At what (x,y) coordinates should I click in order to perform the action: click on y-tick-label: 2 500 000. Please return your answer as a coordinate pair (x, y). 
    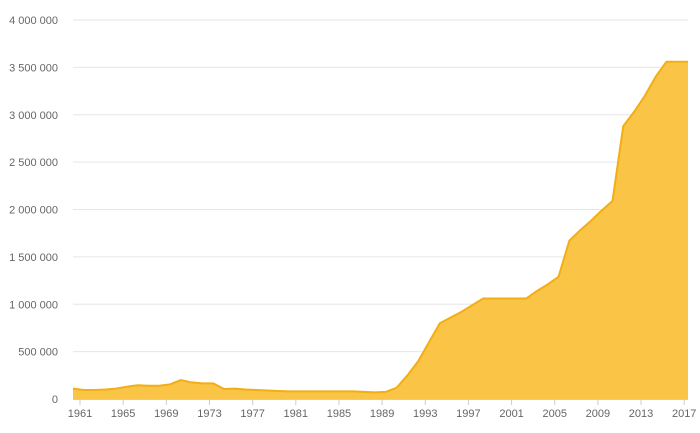
    Looking at the image, I should click on (33, 163).